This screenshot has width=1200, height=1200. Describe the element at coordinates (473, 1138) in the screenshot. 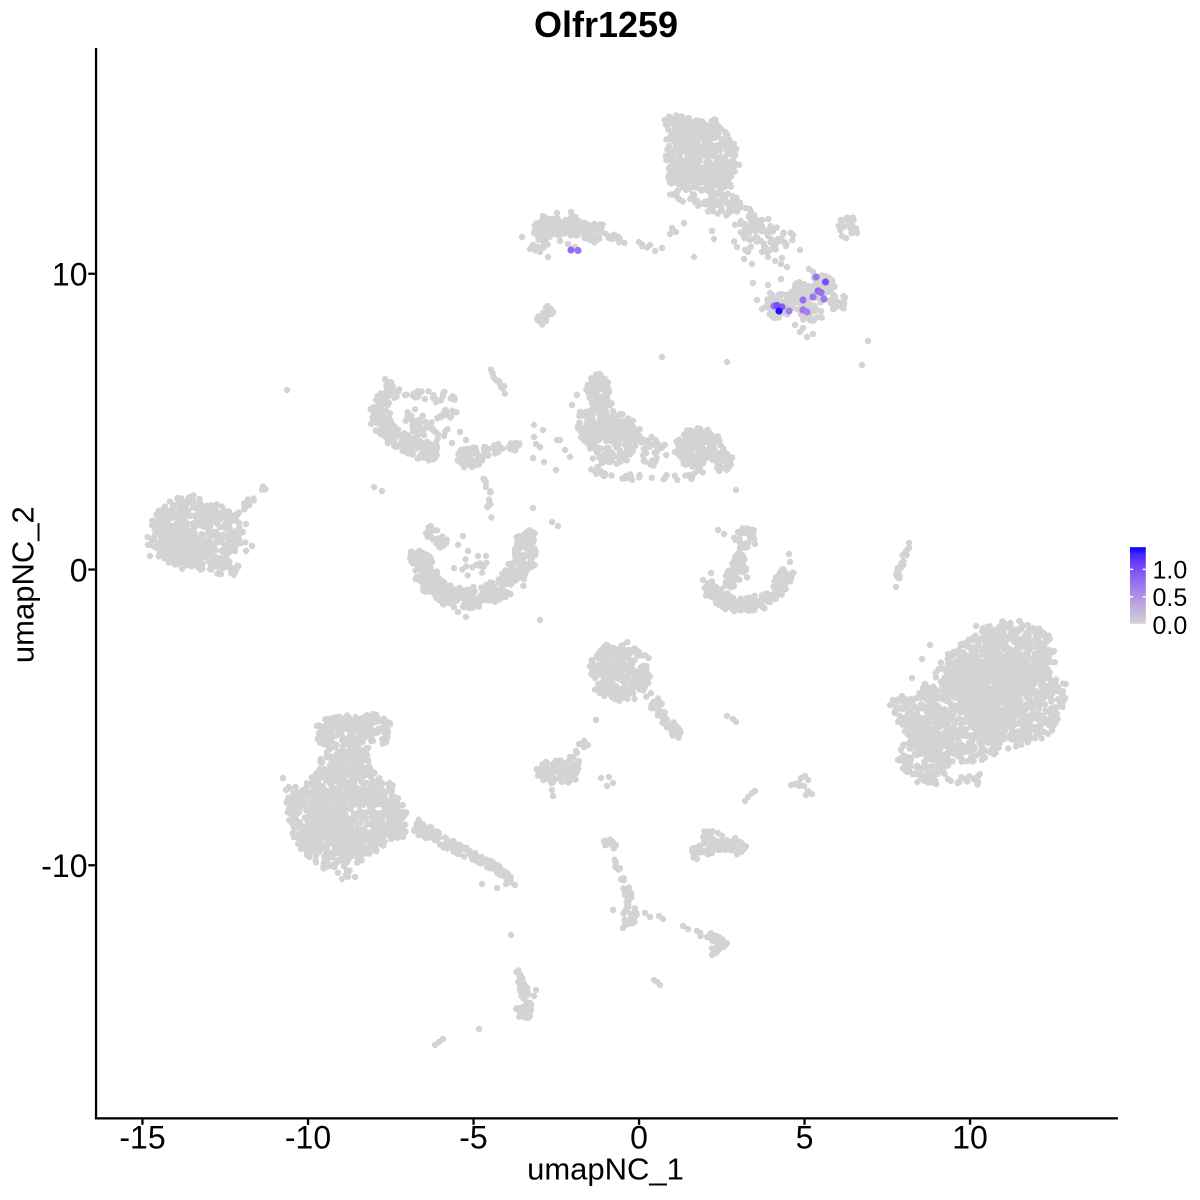

I see `svg-text: -5` at that location.